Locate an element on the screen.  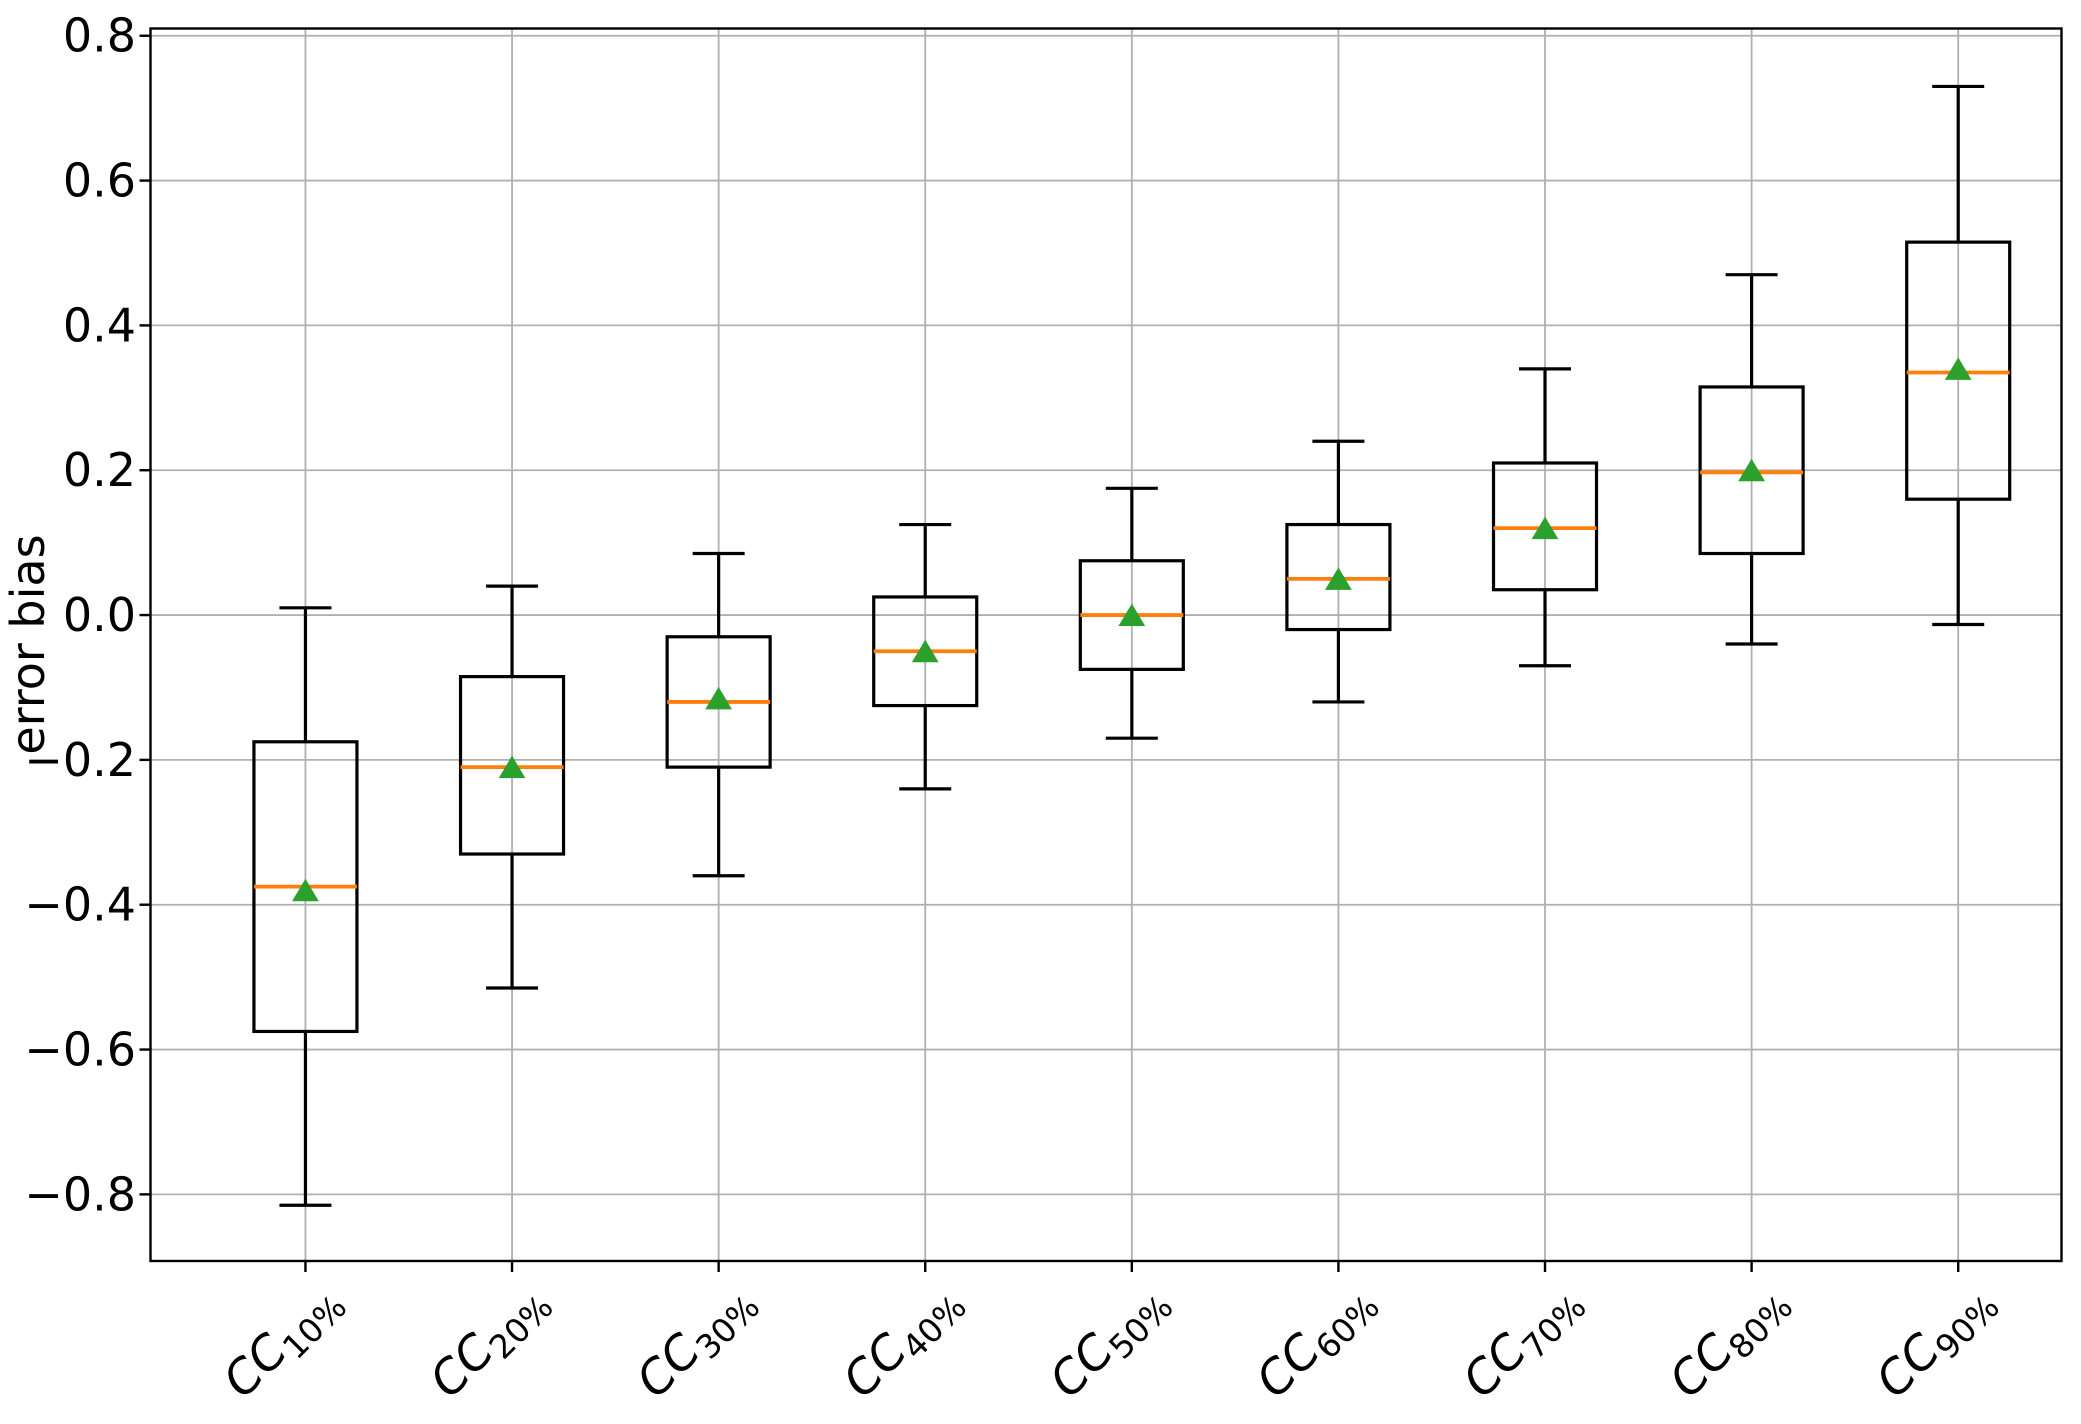
box-CC_70% is located at coordinates (1545, 517).